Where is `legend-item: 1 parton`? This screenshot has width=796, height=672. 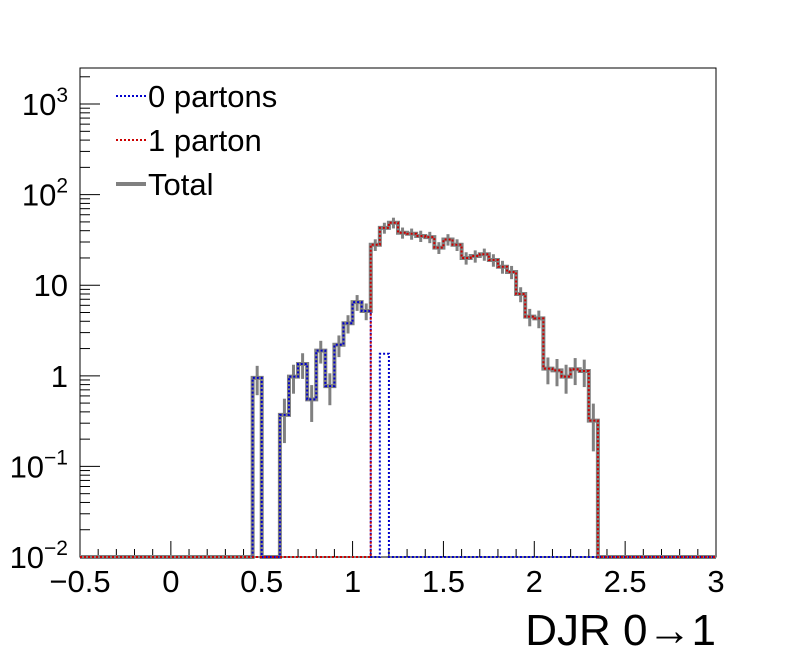 legend-item: 1 parton is located at coordinates (189, 140).